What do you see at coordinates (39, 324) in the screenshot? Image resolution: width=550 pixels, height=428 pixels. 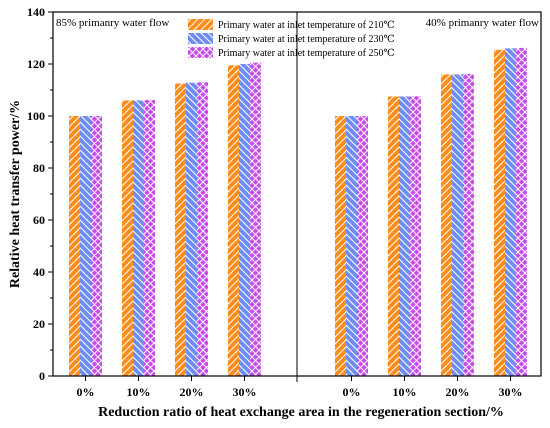 I see `y-tick-label: 20` at bounding box center [39, 324].